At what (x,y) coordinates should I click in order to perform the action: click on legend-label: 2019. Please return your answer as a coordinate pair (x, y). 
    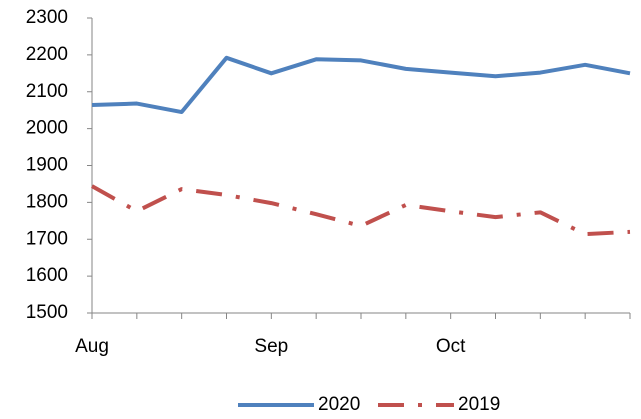
    Looking at the image, I should click on (479, 404).